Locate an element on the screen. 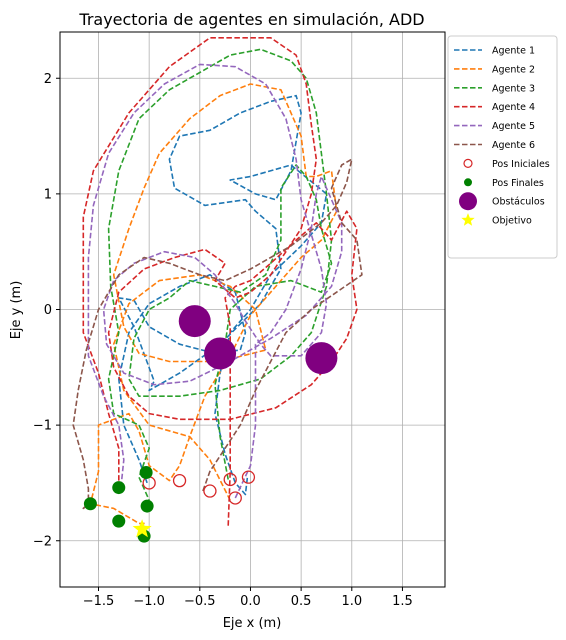 The height and width of the screenshot is (640, 566). legend-label: Objetivo is located at coordinates (512, 221).